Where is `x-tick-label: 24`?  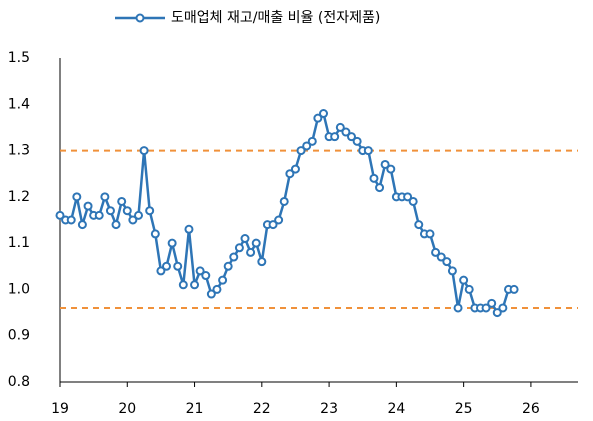
x-tick-label: 24 is located at coordinates (396, 409).